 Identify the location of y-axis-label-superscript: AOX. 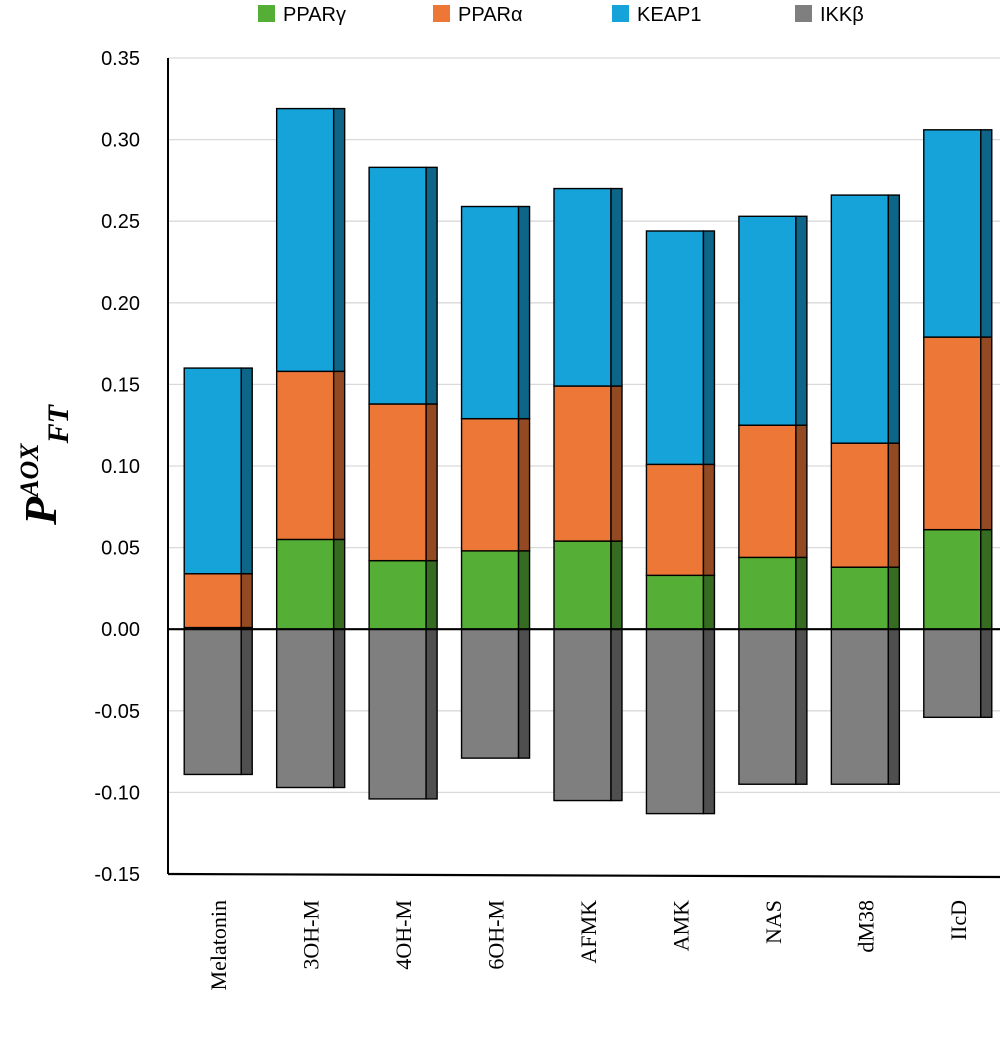
(29, 471).